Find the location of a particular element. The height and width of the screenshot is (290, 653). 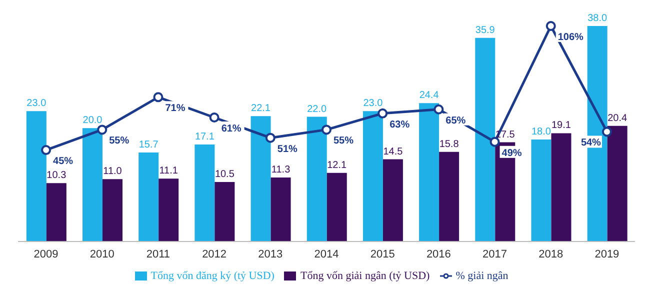

data-label: 20.0 is located at coordinates (92, 120).